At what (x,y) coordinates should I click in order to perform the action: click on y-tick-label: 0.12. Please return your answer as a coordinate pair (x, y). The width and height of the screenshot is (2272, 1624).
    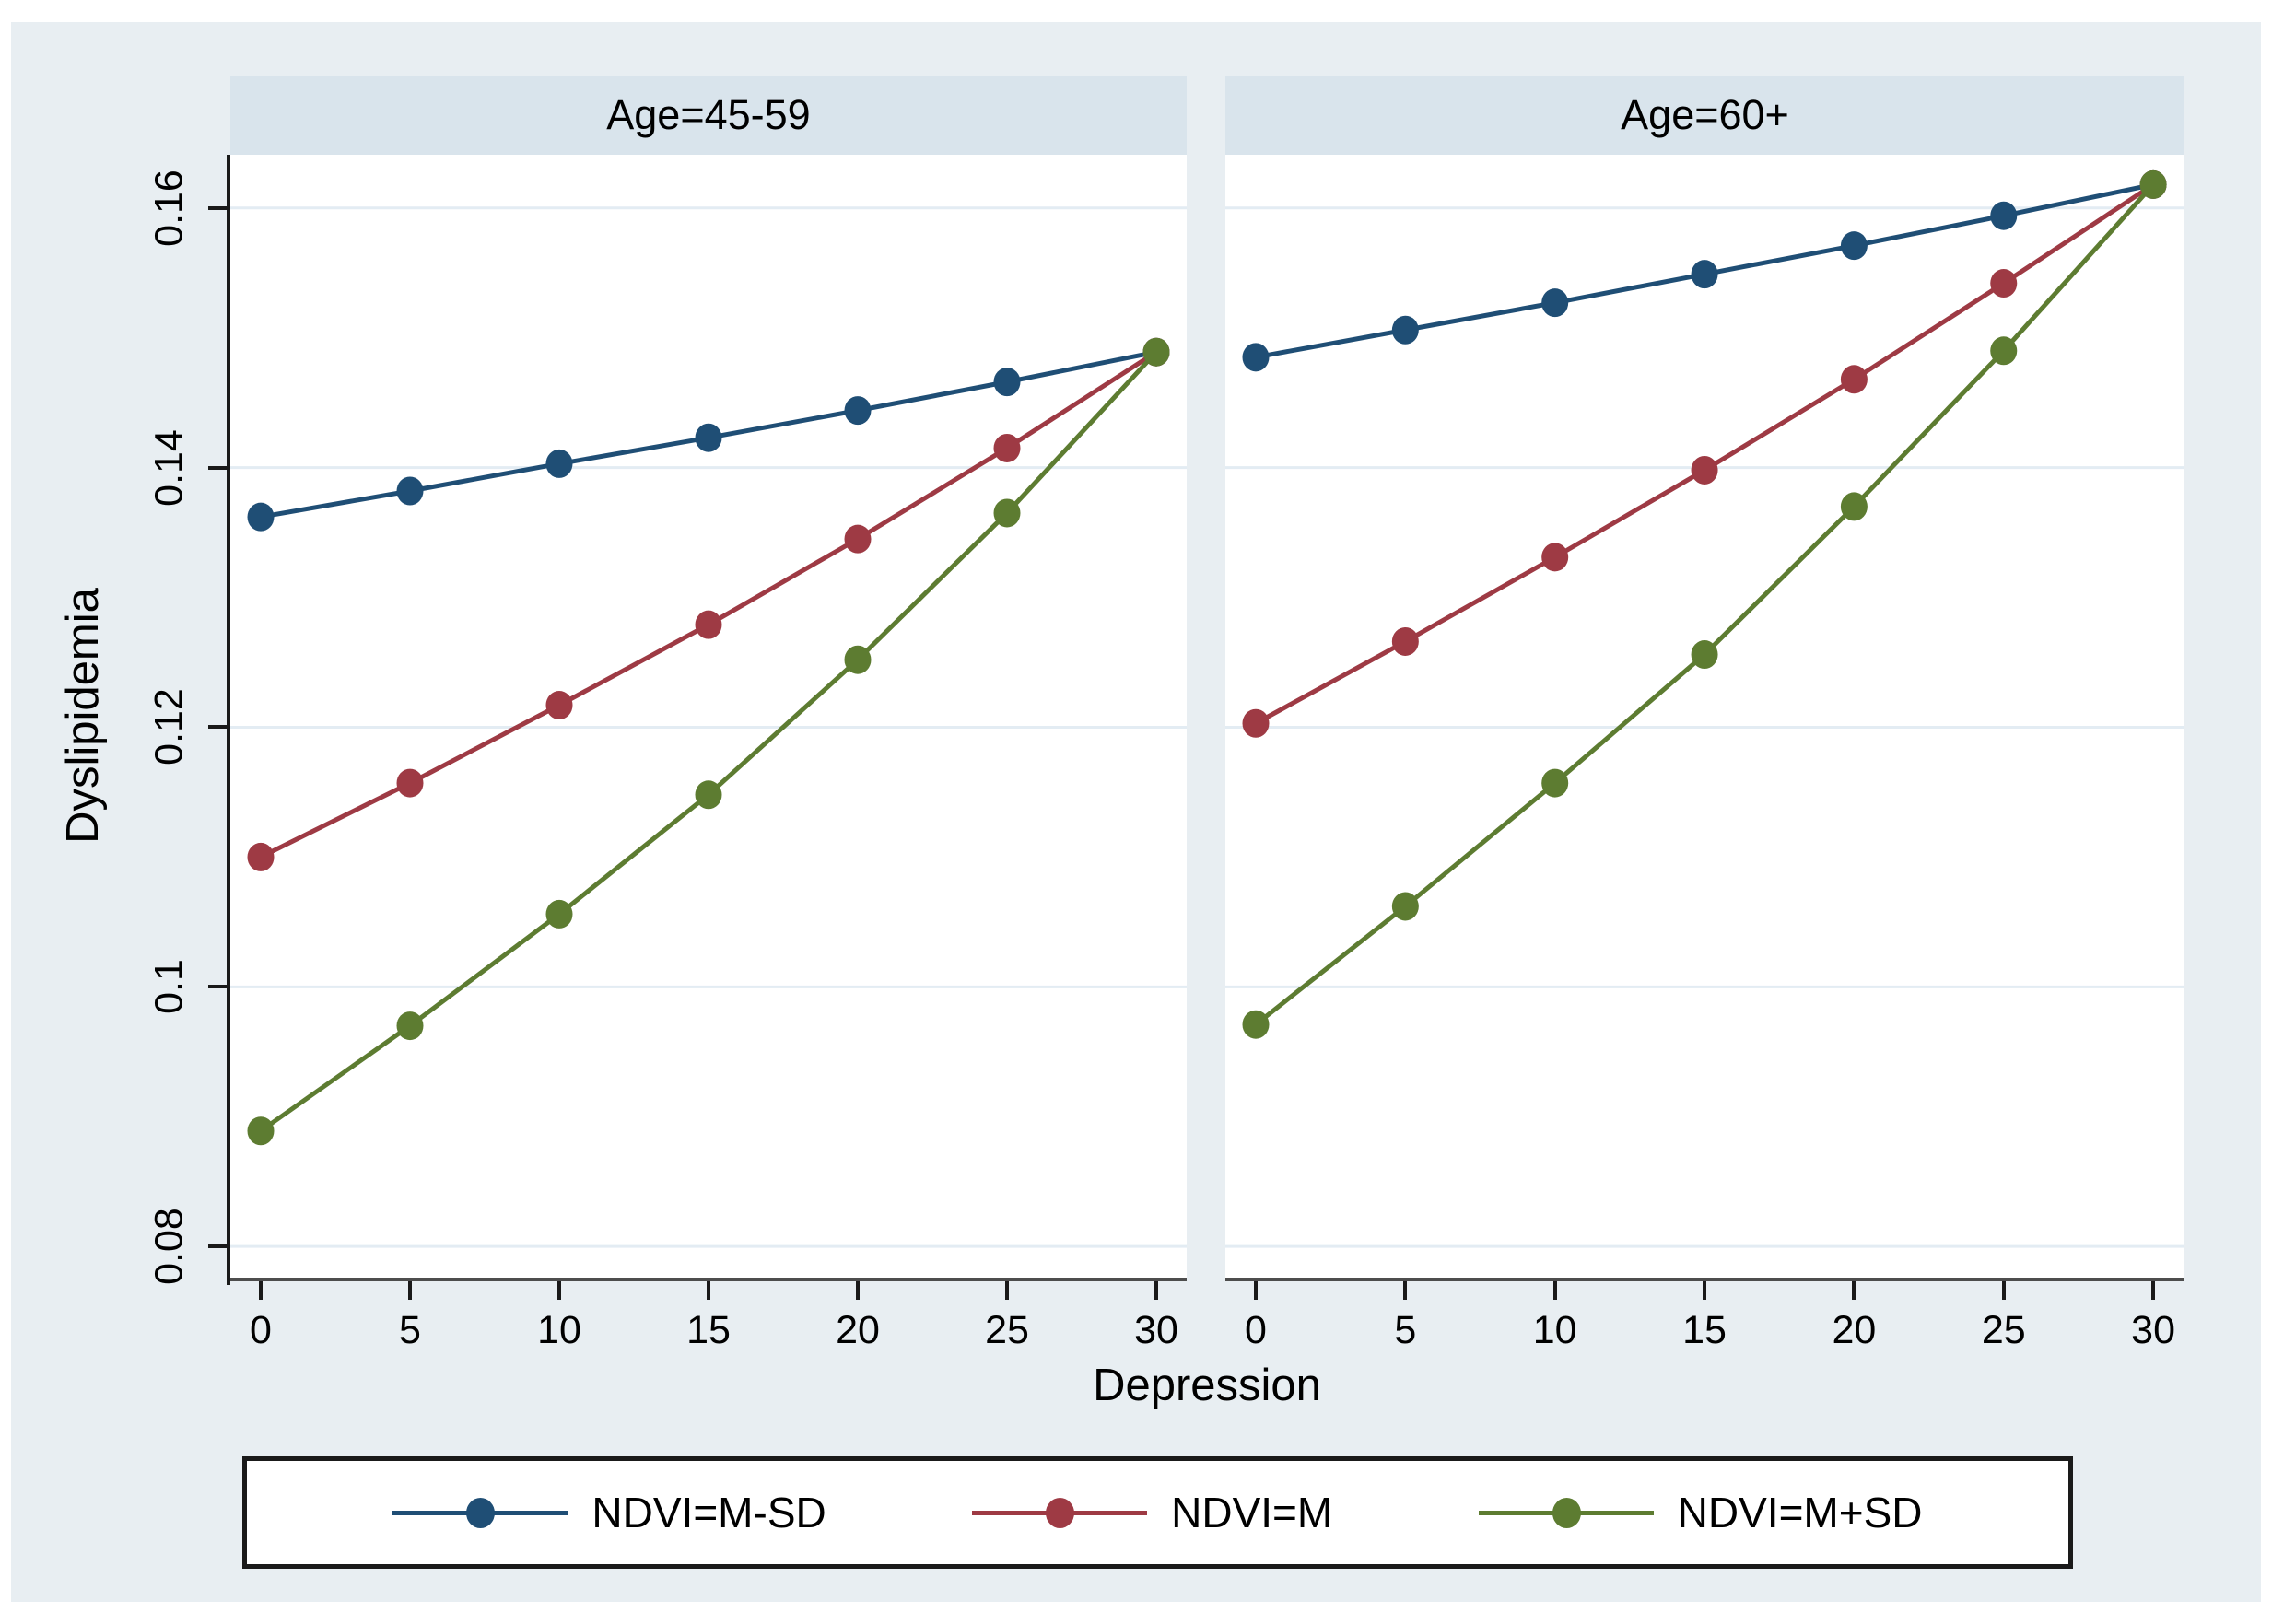
    Looking at the image, I should click on (169, 727).